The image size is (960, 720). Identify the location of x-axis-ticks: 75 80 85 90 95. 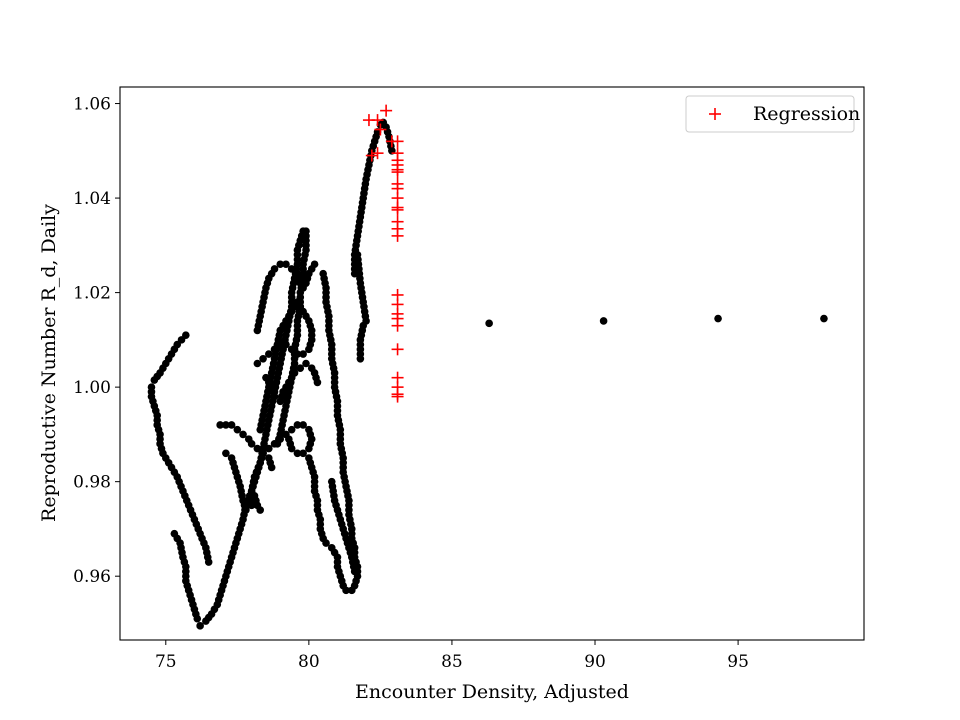
(452, 656).